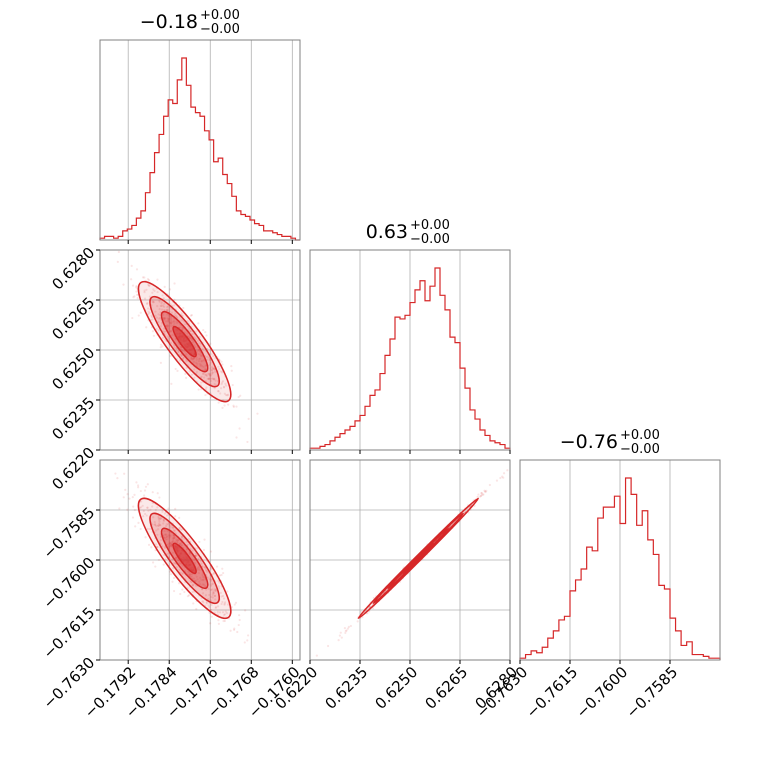 This screenshot has height=764, width=760. What do you see at coordinates (74, 369) in the screenshot?
I see `y-tick-label: 0.6250` at bounding box center [74, 369].